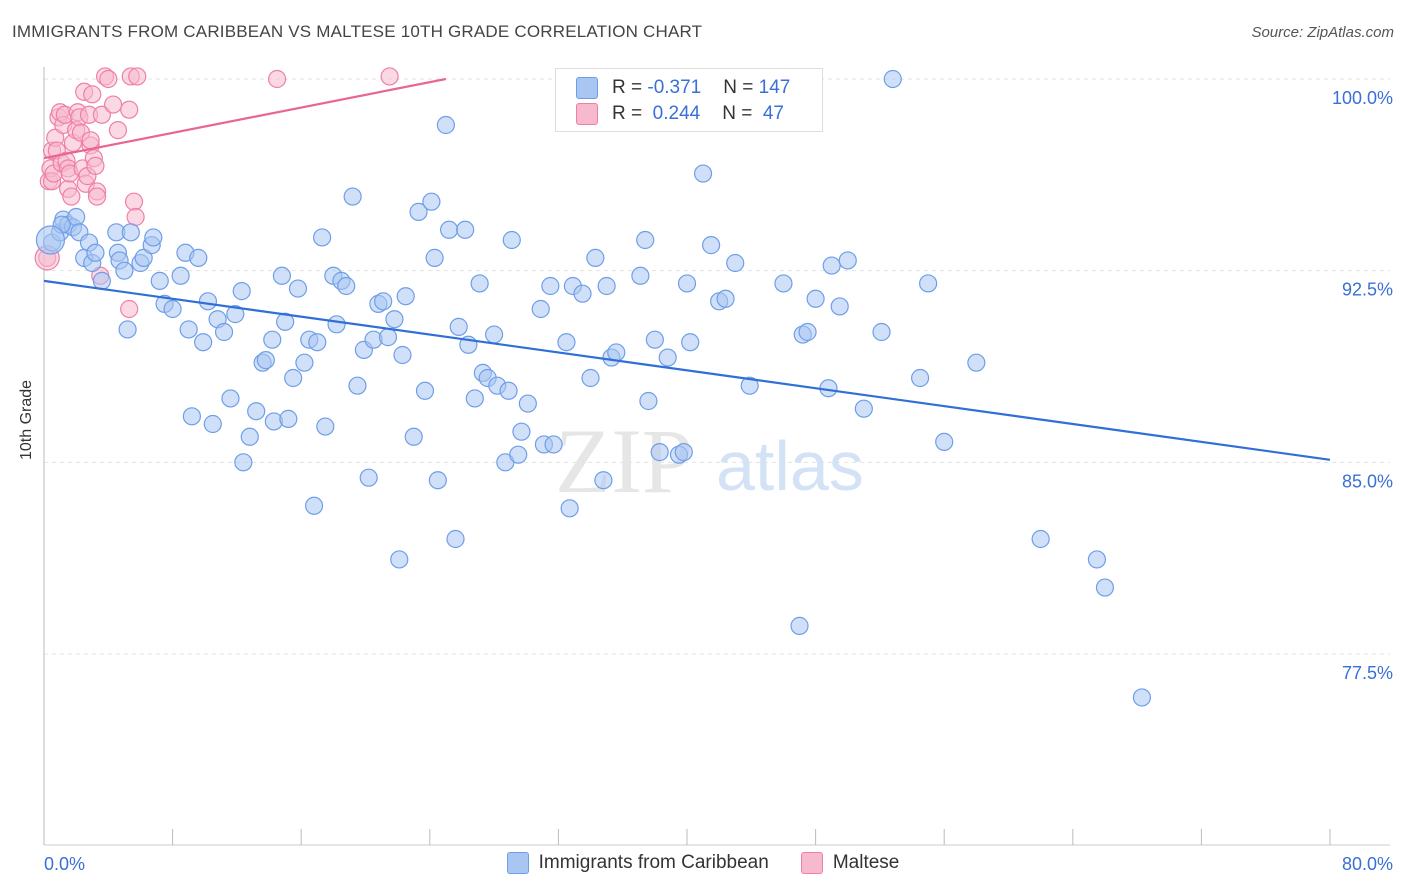 The width and height of the screenshot is (1406, 892). I want to click on legend-row-caribbean: R = -0.371 N = 147, so click(683, 88).